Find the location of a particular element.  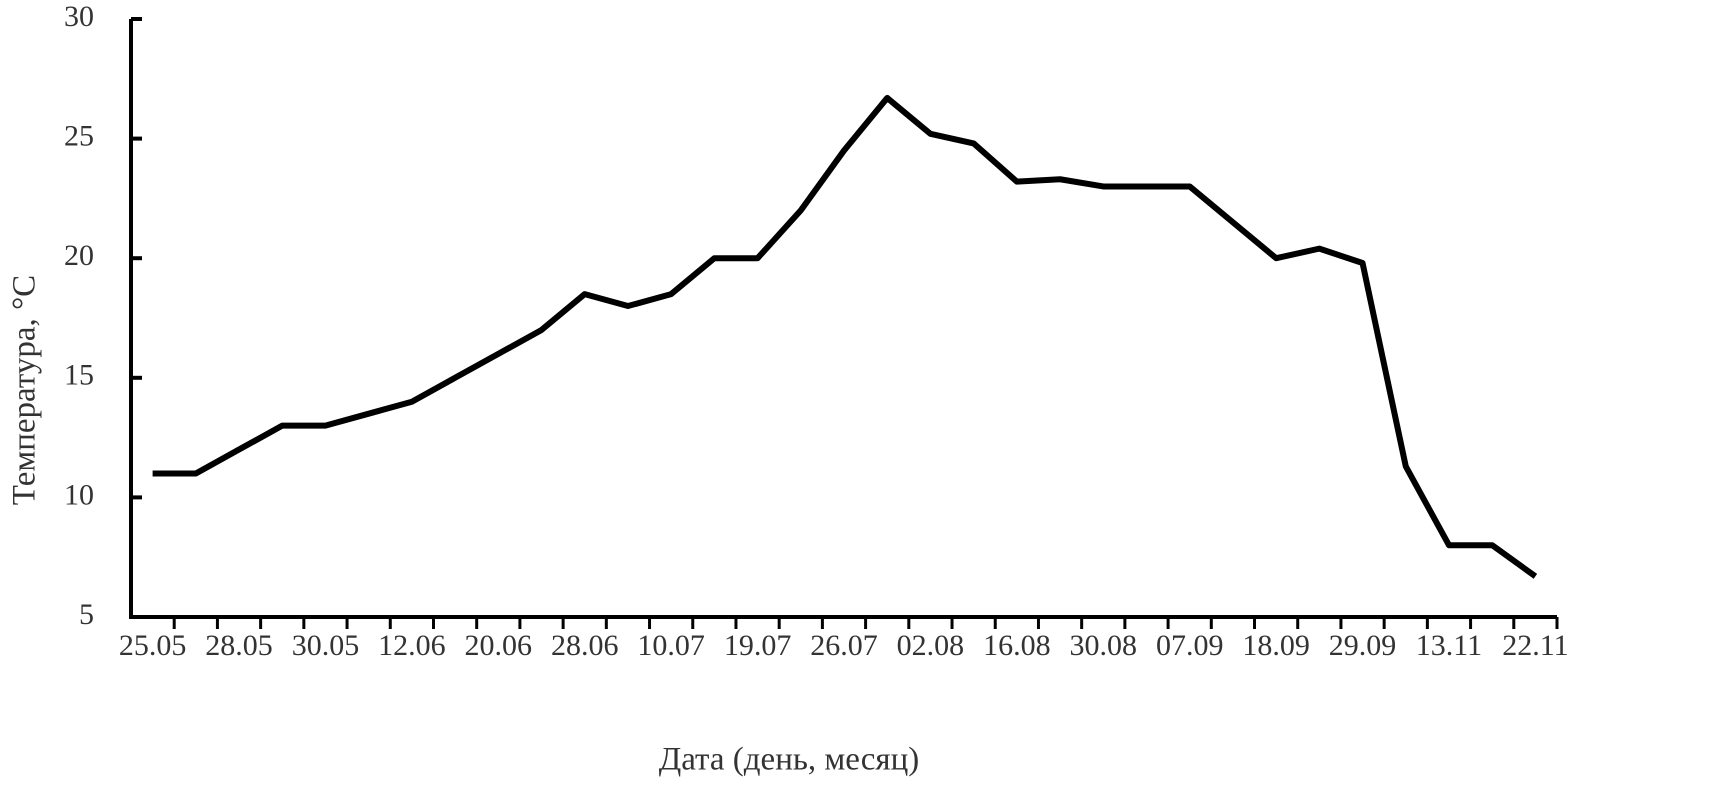

y-axis-title: Температура, °C is located at coordinates (25, 390).